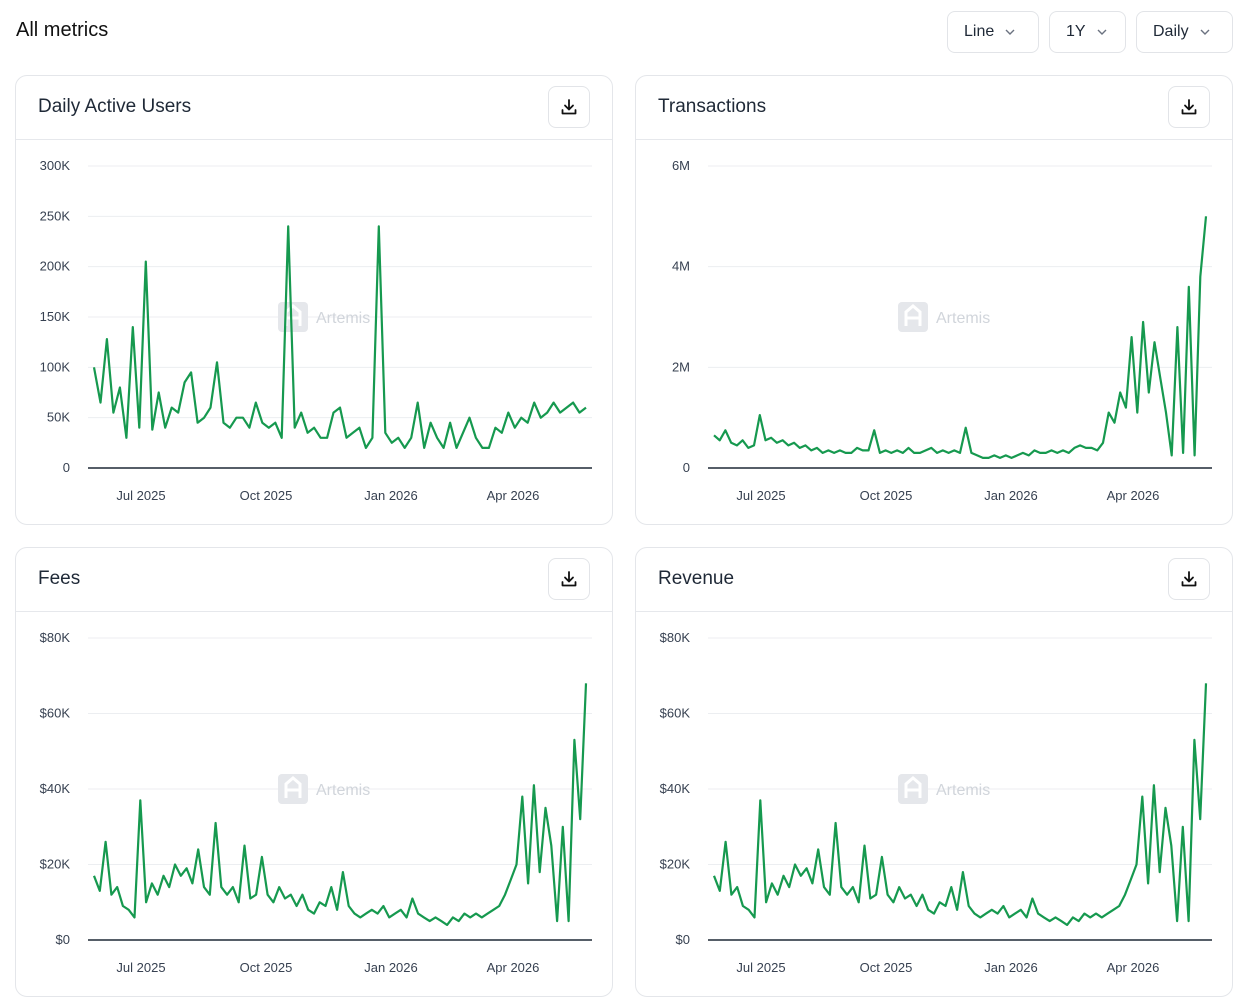 The height and width of the screenshot is (1008, 1244). Describe the element at coordinates (696, 578) in the screenshot. I see `card-title: Revenue` at that location.